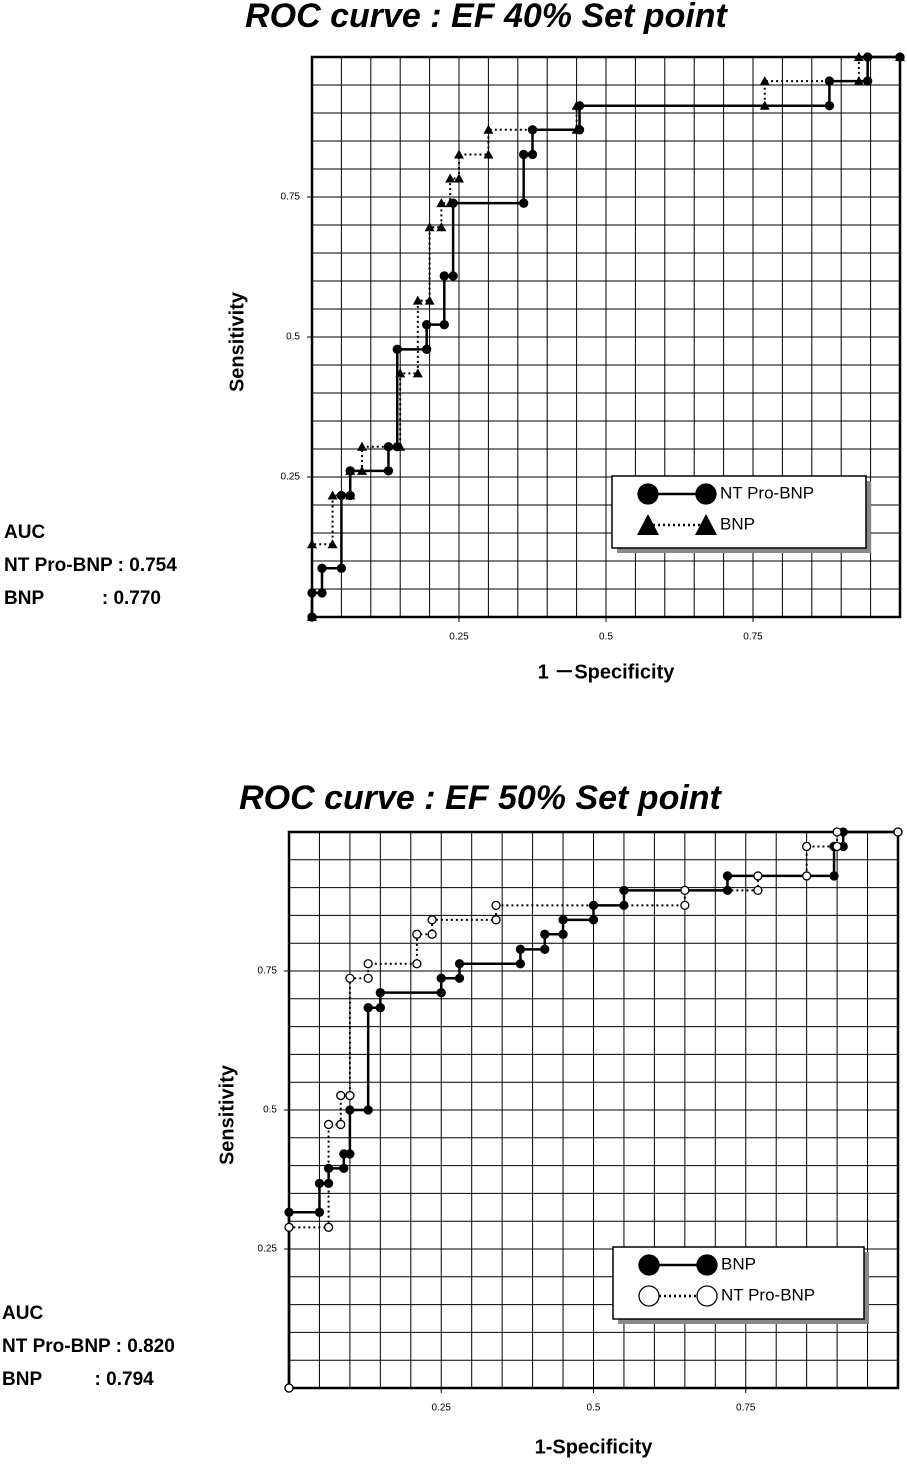 The height and width of the screenshot is (1464, 907). What do you see at coordinates (291, 197) in the screenshot?
I see `y-tick-label: 0.75` at bounding box center [291, 197].